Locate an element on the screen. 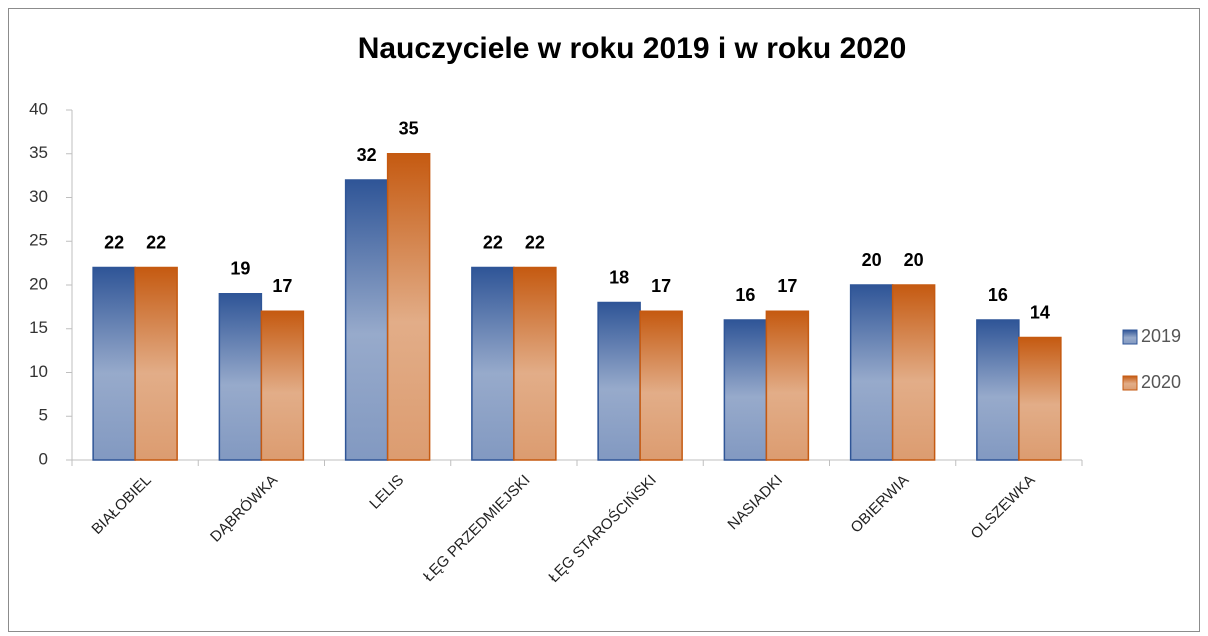 The width and height of the screenshot is (1208, 636). data-label: 35 is located at coordinates (409, 129).